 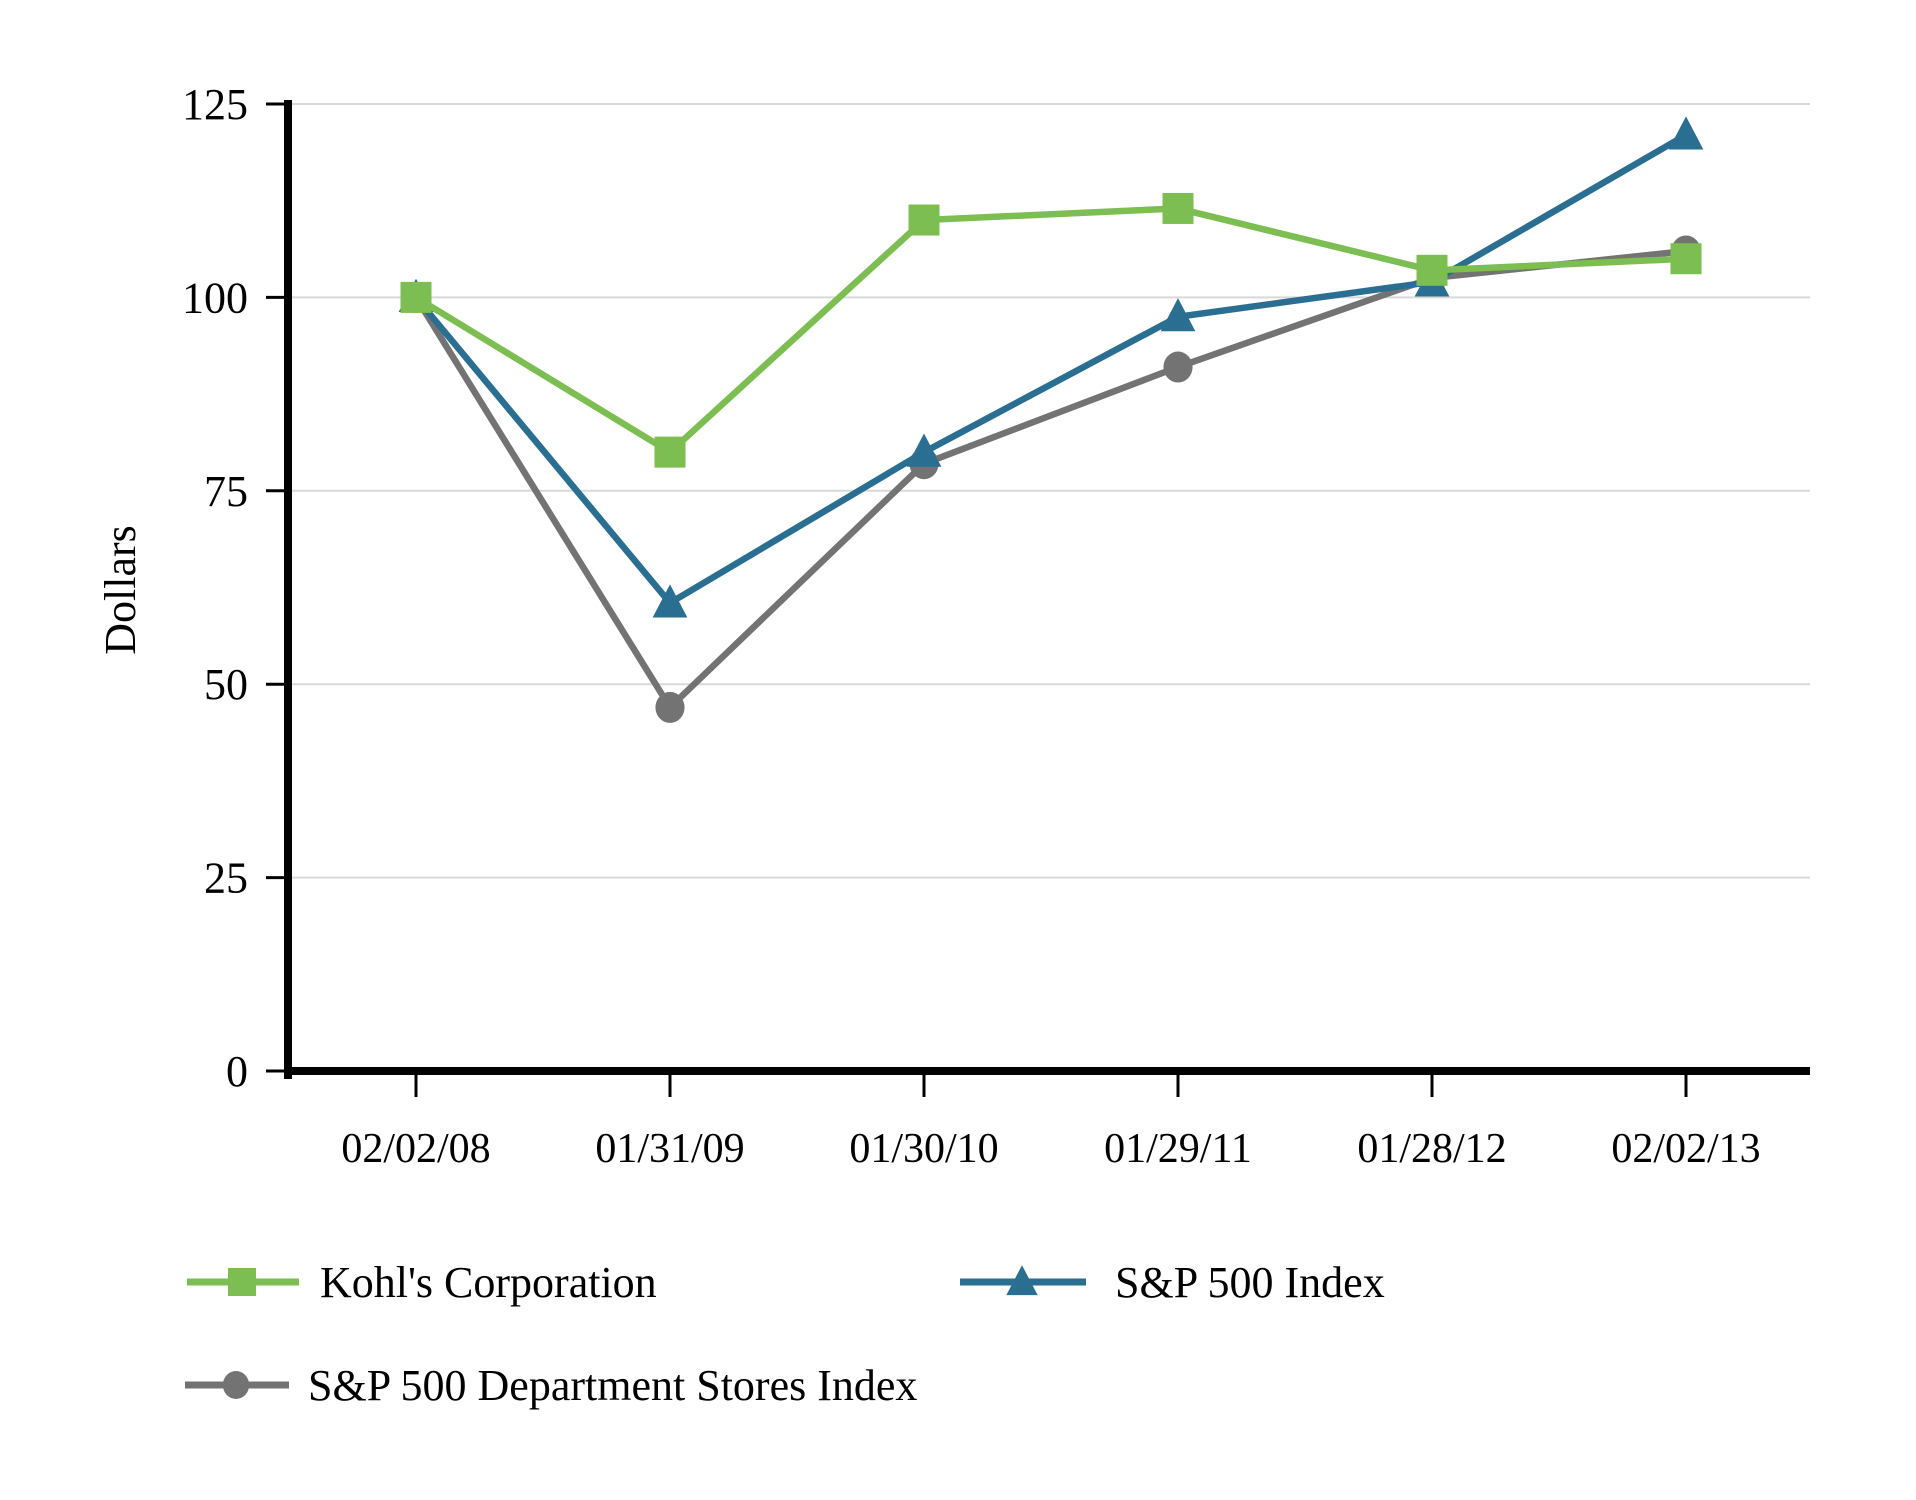 I want to click on series-line-kohl-s-corporation, so click(x=1050, y=331).